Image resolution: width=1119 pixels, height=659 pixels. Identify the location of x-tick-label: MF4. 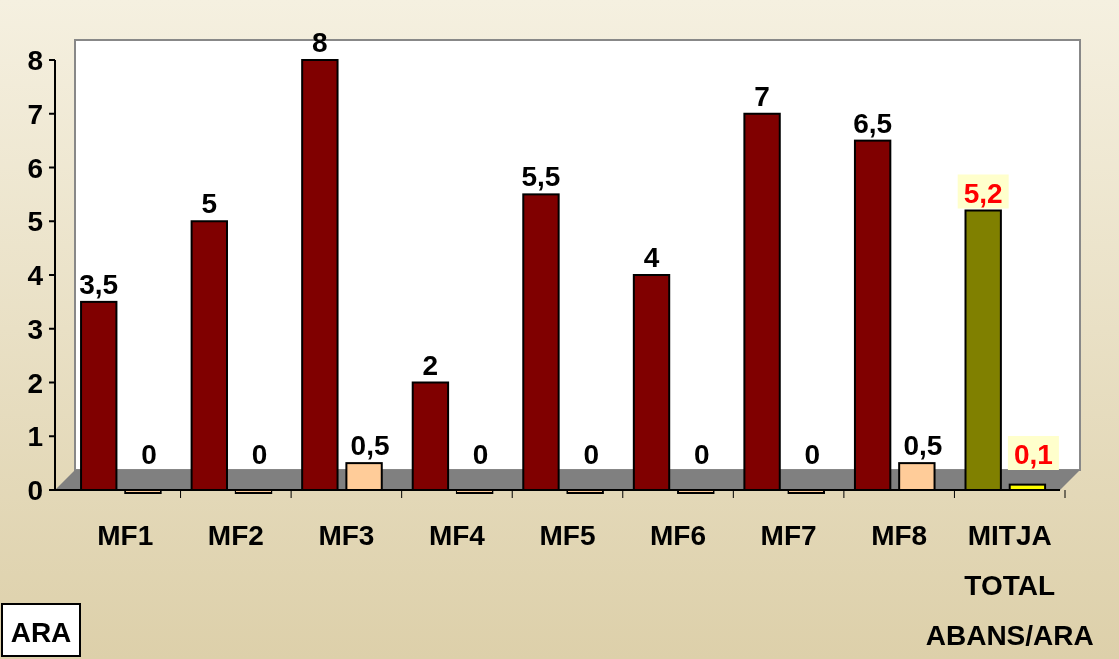
(457, 535).